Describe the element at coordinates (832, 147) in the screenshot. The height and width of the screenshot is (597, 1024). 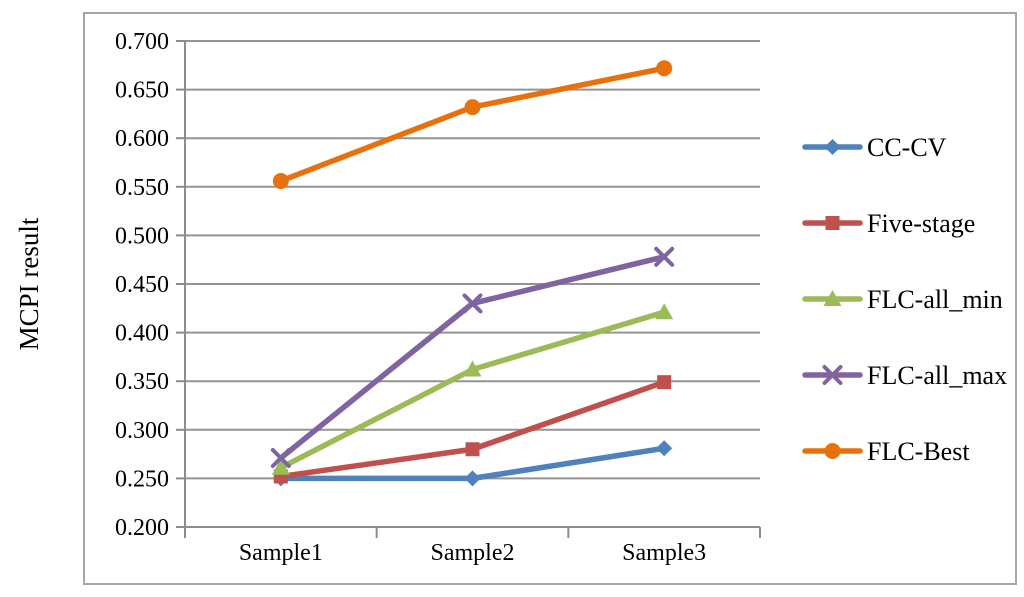
I see `data-point-legend-CC-CV` at that location.